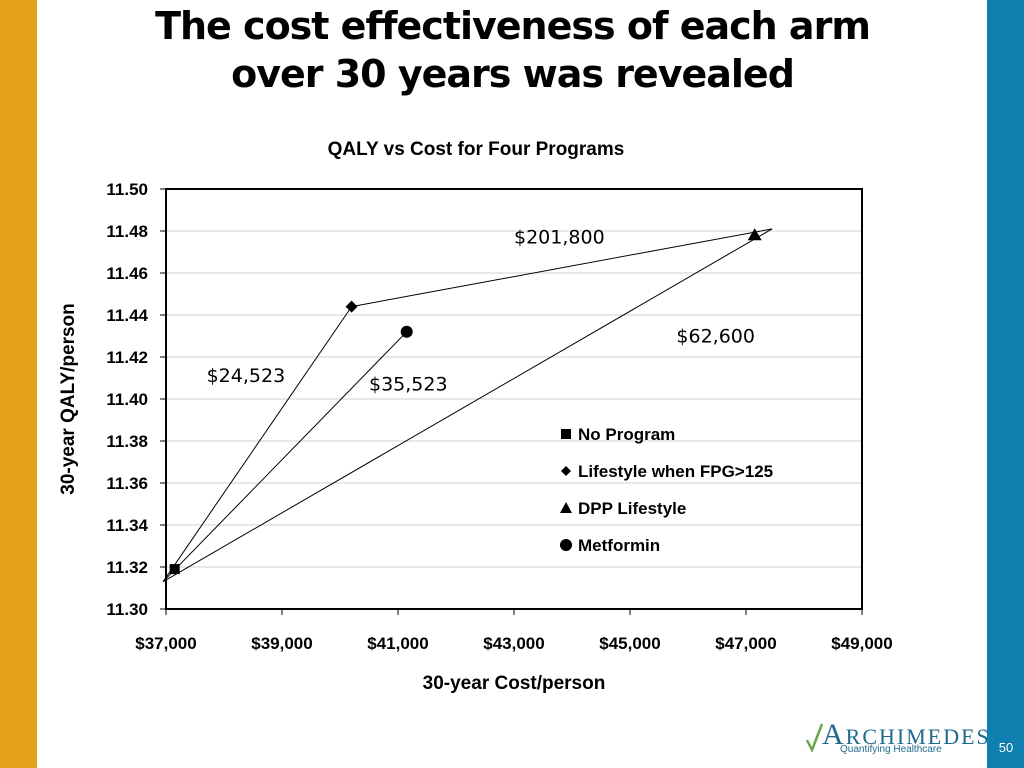 Image resolution: width=1024 pixels, height=768 pixels. What do you see at coordinates (127, 441) in the screenshot?
I see `y-tick-label: 11.38` at bounding box center [127, 441].